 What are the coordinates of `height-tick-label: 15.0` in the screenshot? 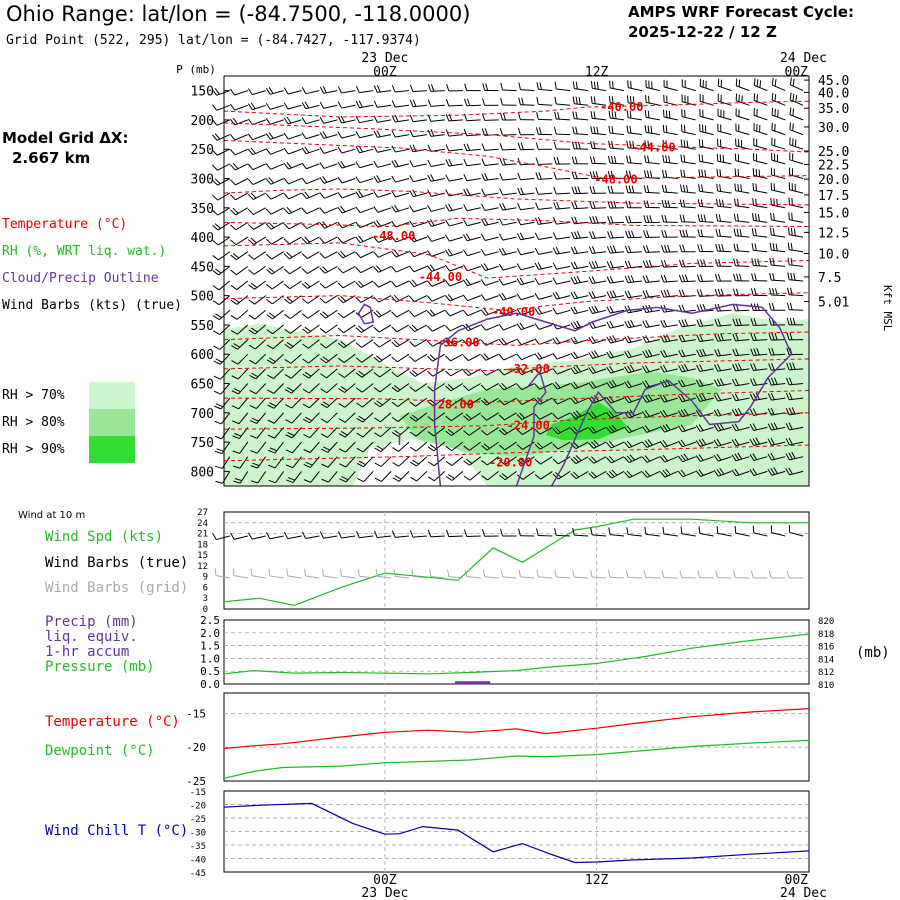 It's located at (833, 213).